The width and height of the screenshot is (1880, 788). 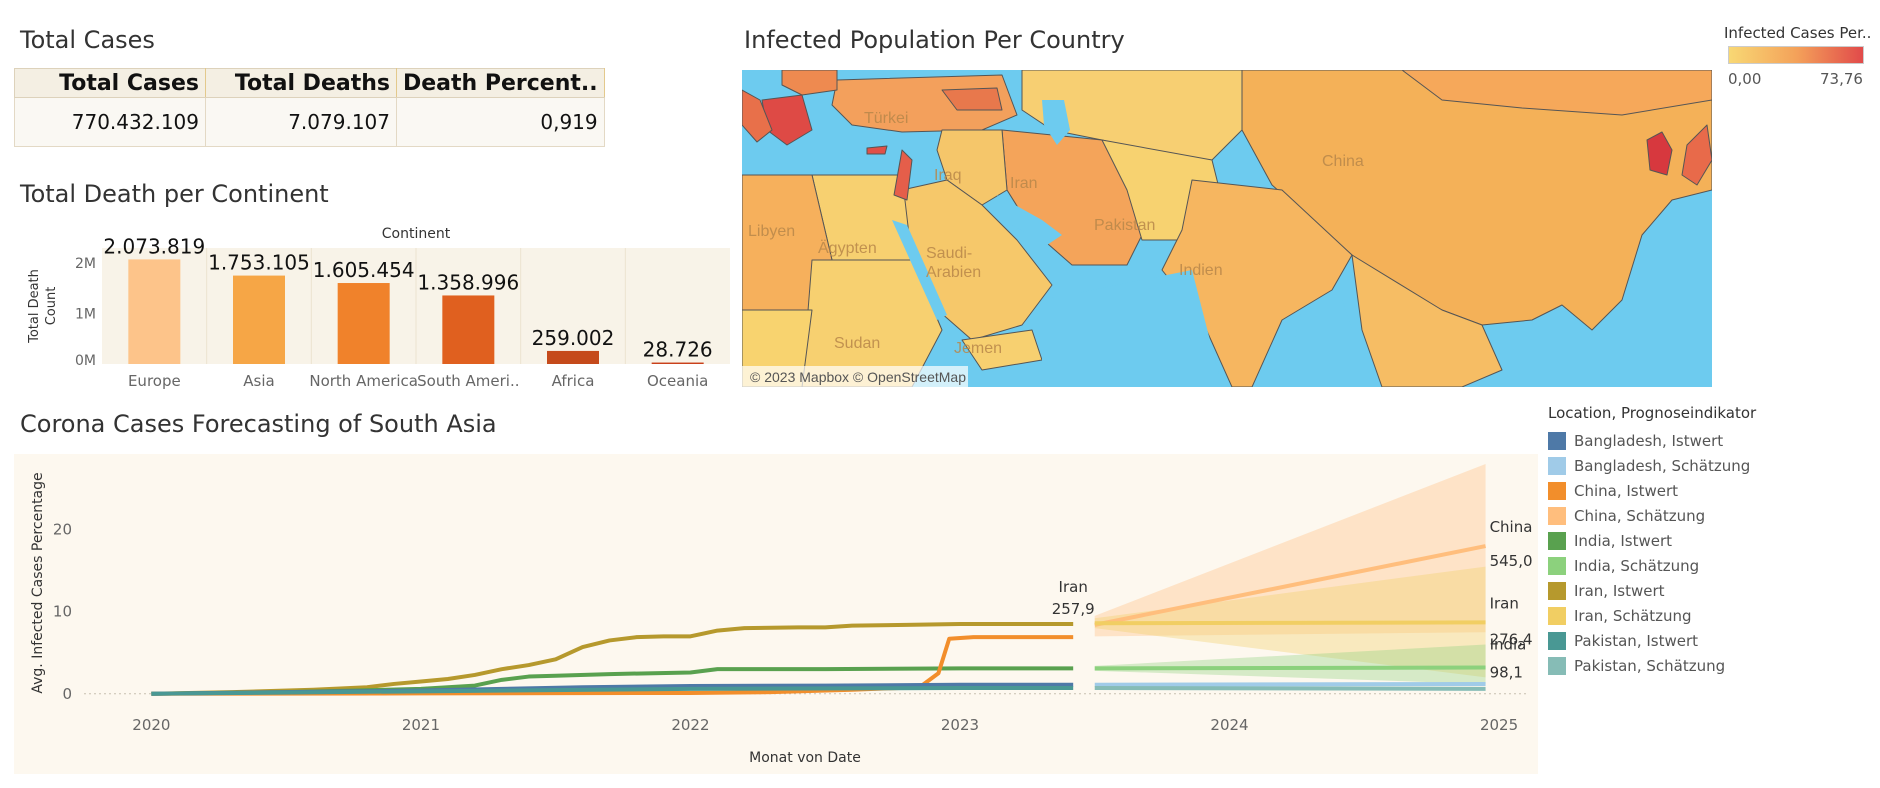 I want to click on bar-y-axis-title: Total Death Count, so click(x=43, y=306).